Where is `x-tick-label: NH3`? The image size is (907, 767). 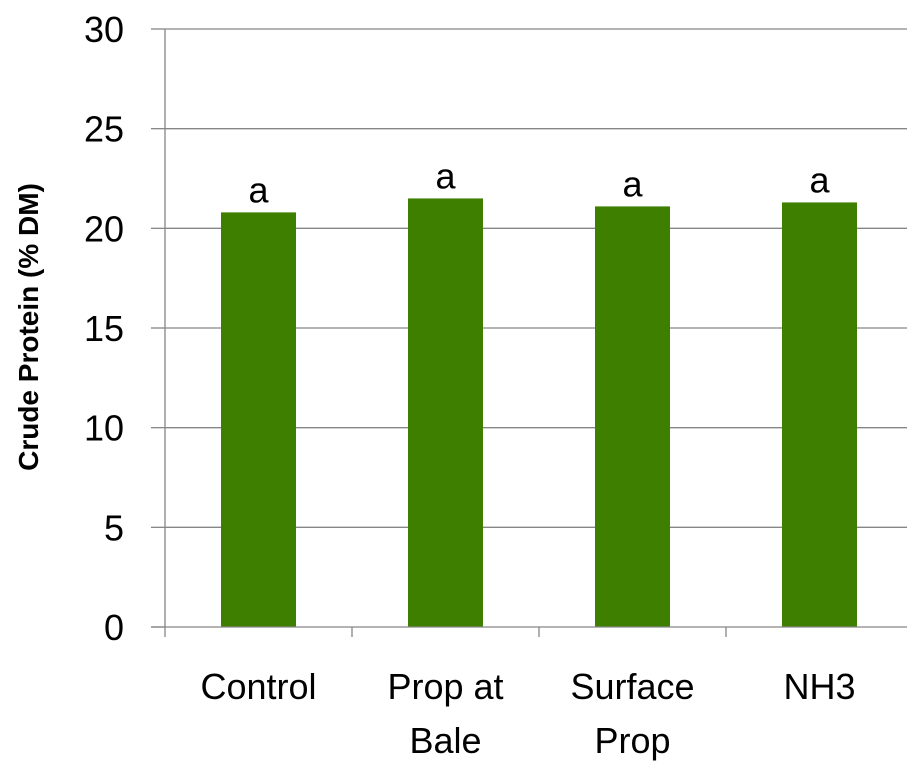
x-tick-label: NH3 is located at coordinates (819, 686).